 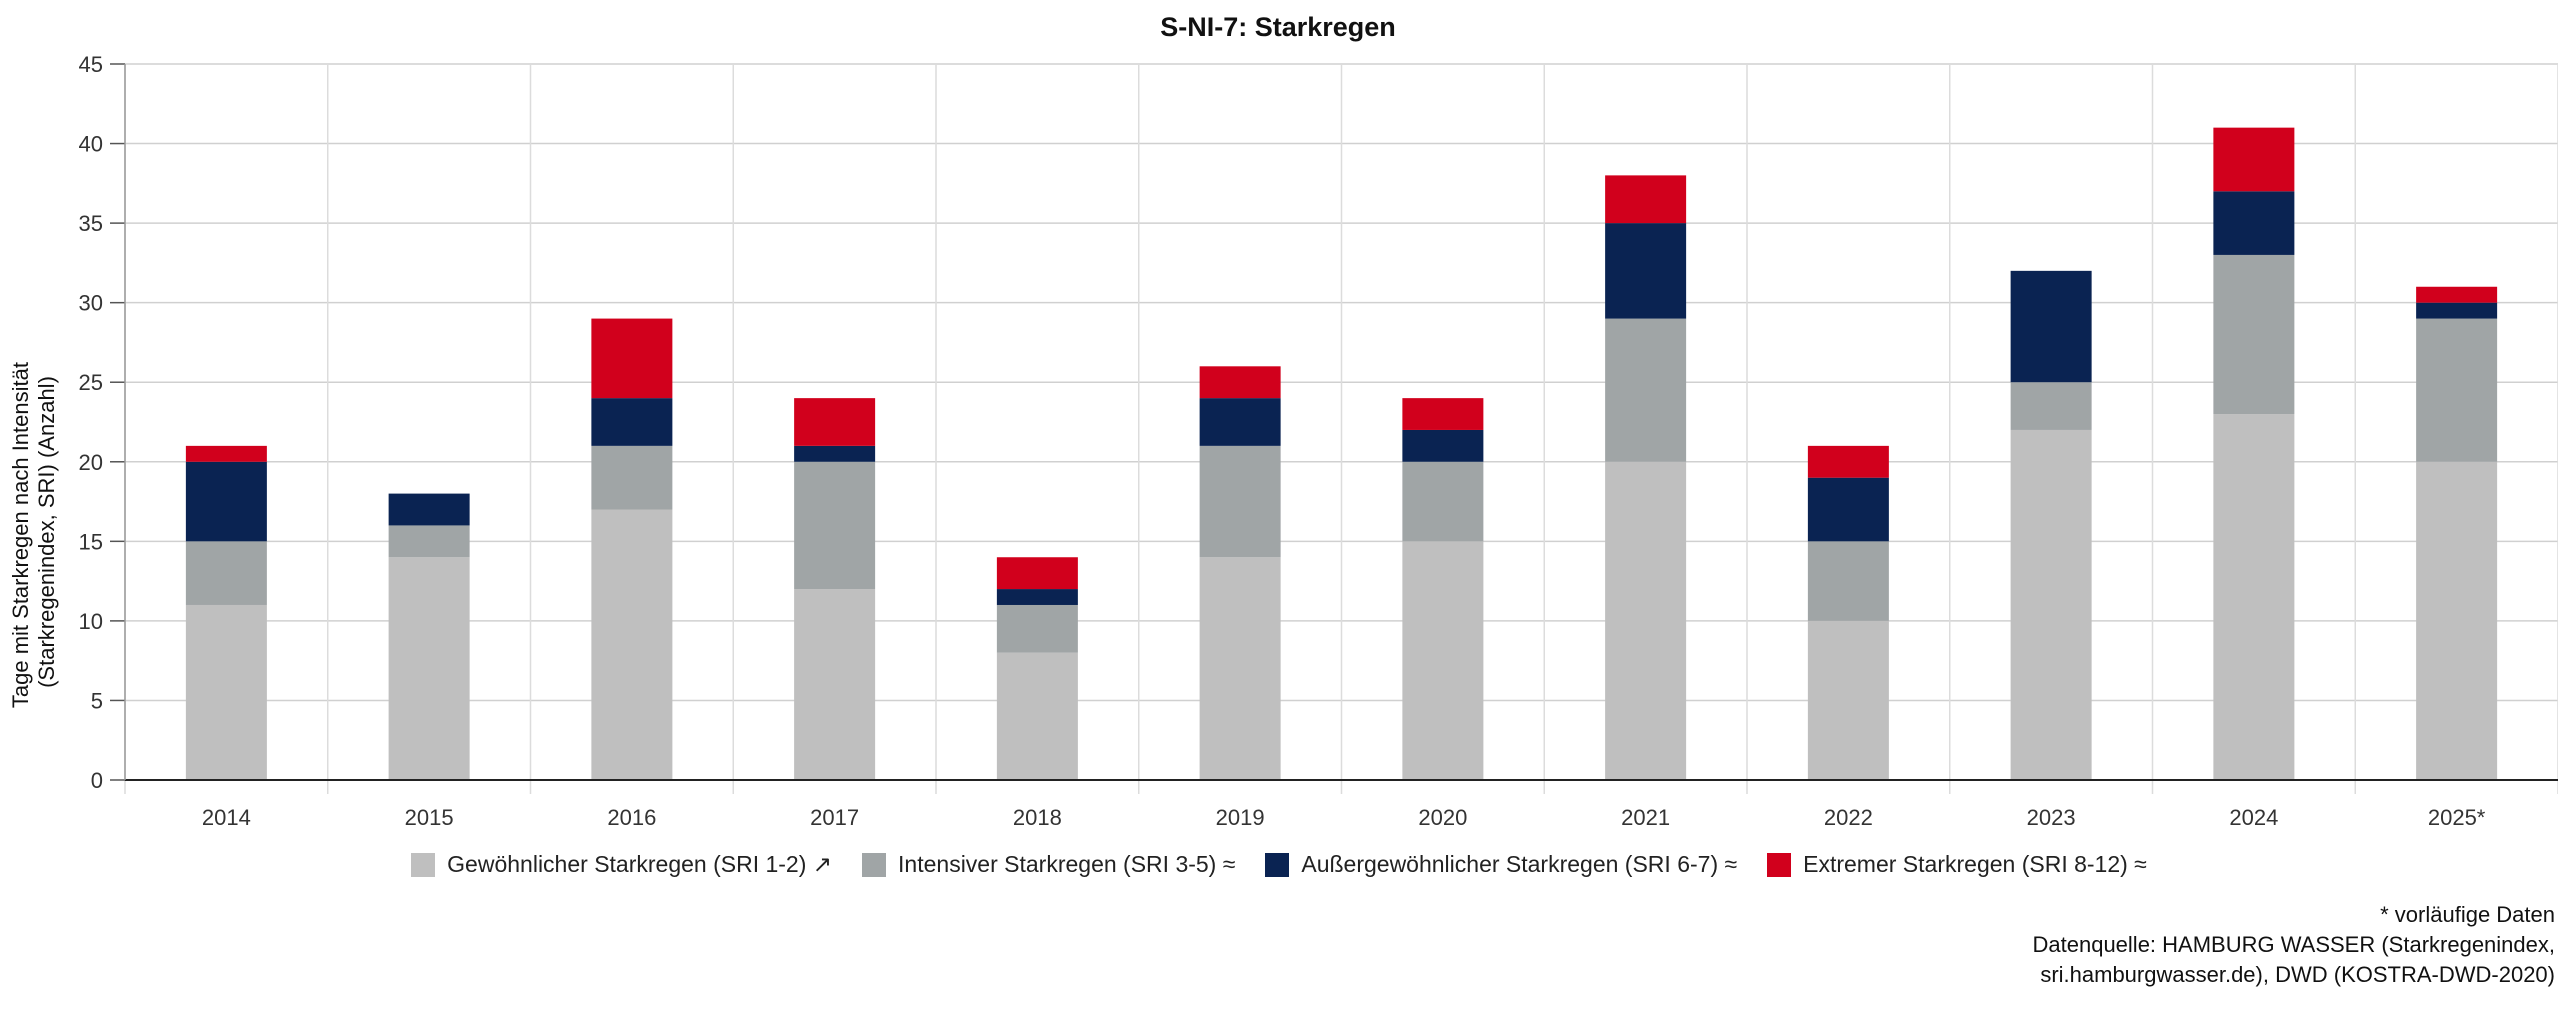 What do you see at coordinates (91, 303) in the screenshot?
I see `y-tick-label: 30` at bounding box center [91, 303].